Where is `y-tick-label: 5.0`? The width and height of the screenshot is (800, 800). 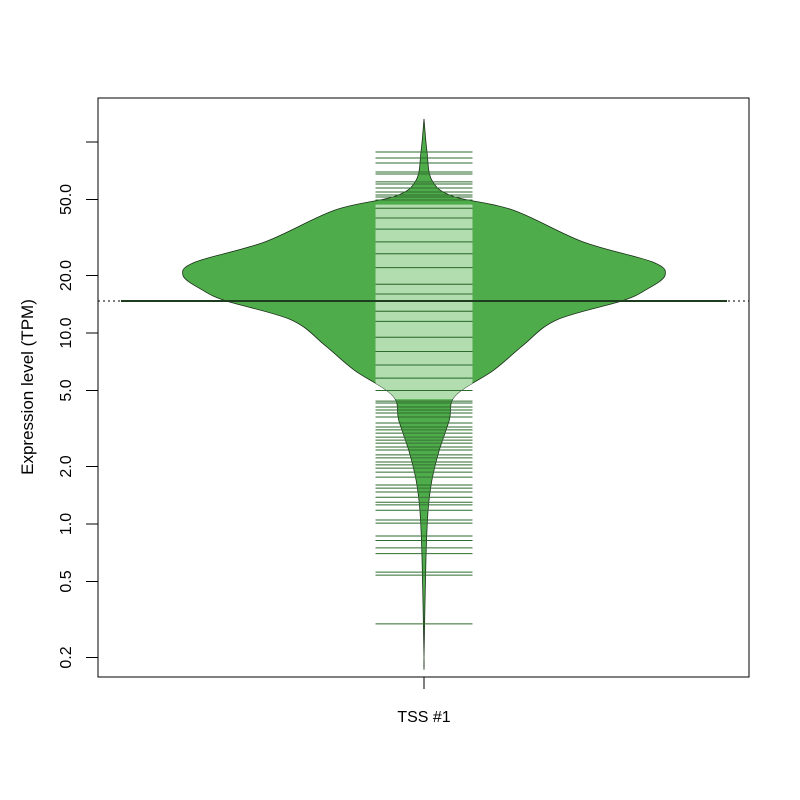 y-tick-label: 5.0 is located at coordinates (66, 390).